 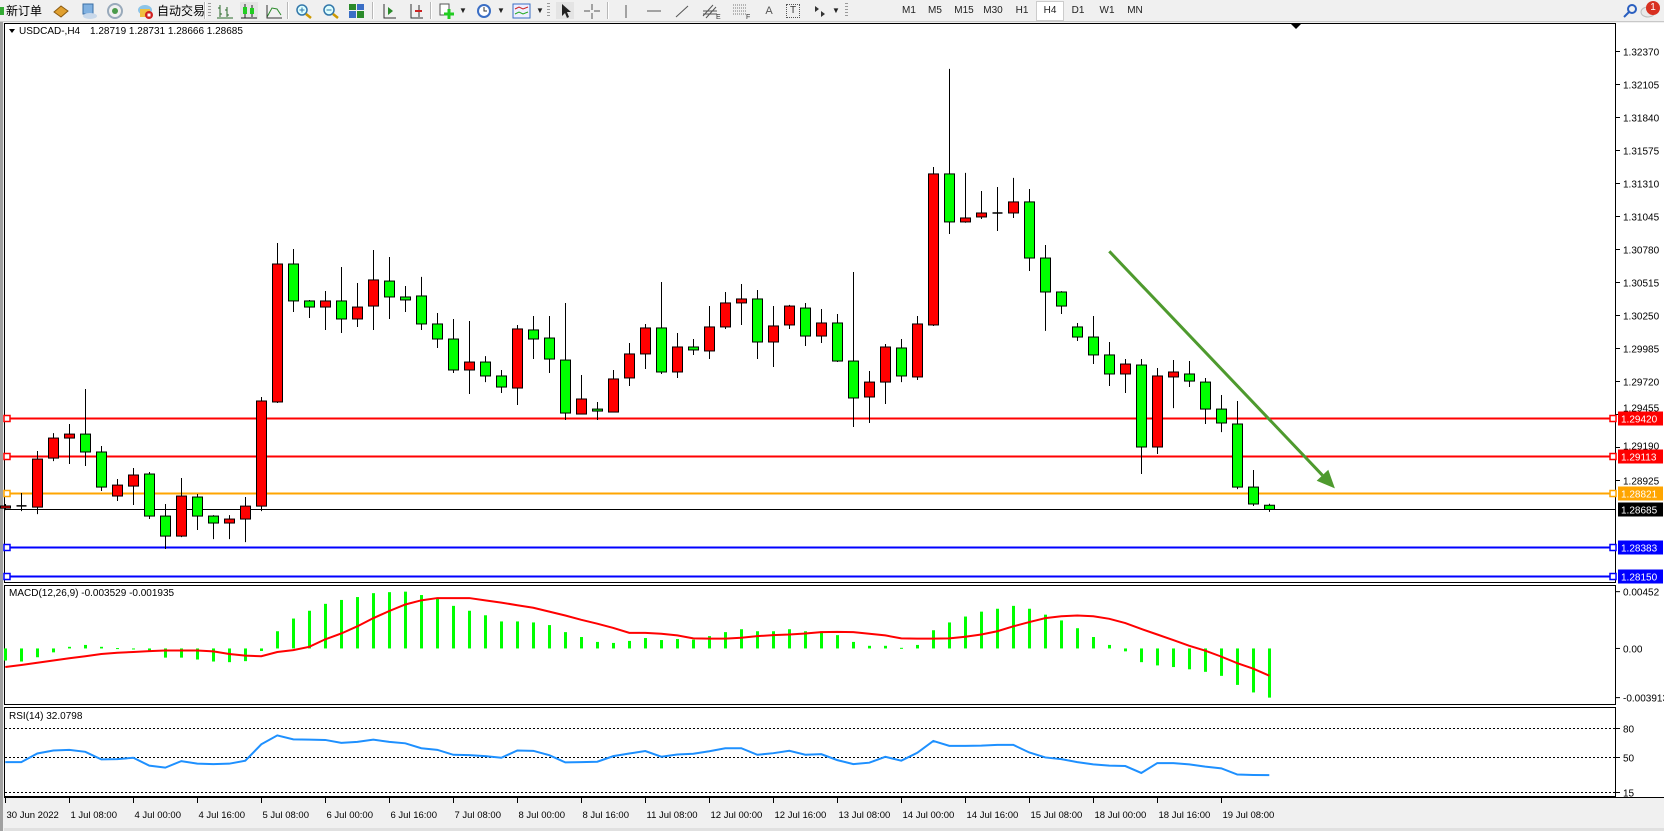 I want to click on notifications-button: 1, so click(x=1651, y=8).